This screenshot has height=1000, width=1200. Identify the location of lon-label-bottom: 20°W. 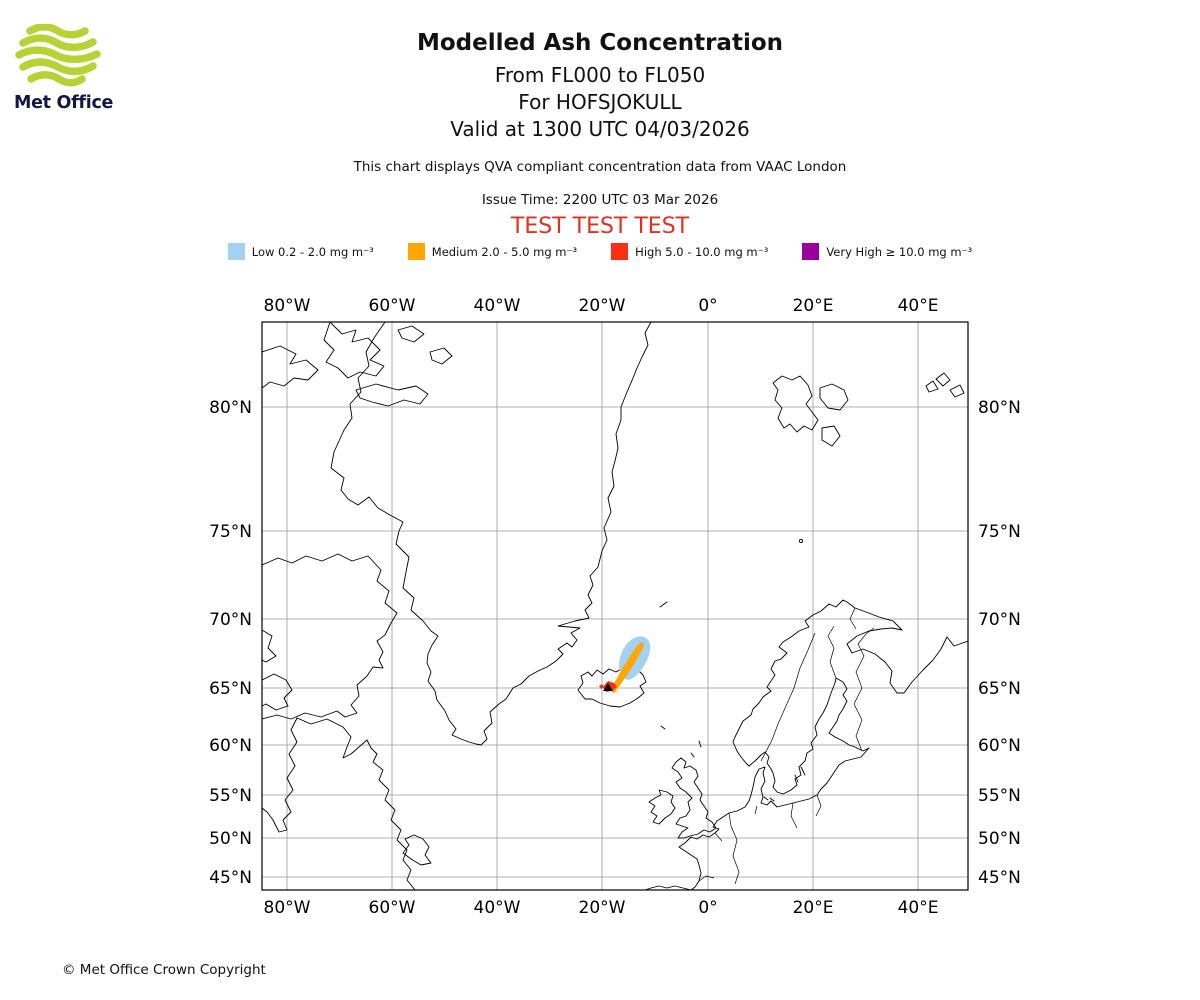
(602, 908).